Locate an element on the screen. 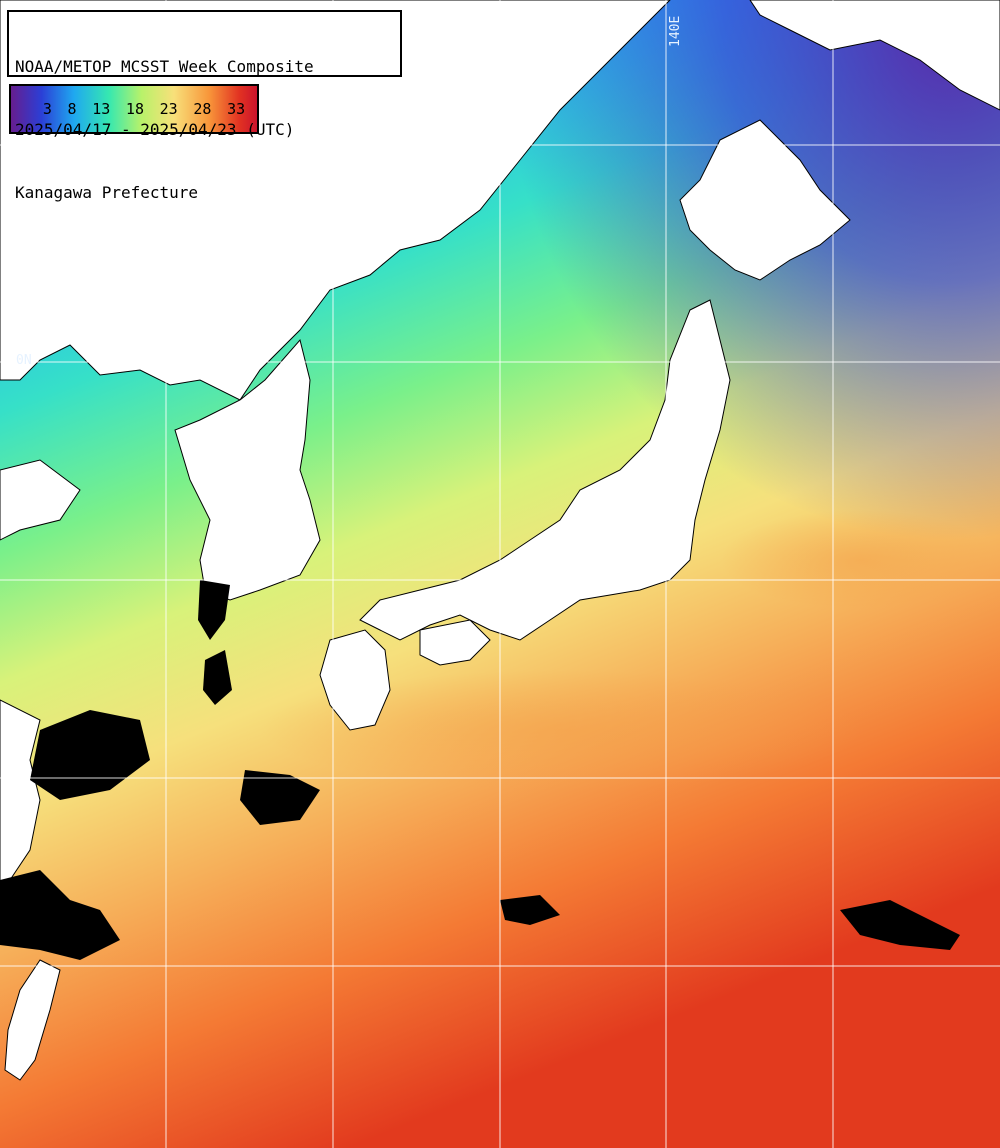  cloud-gap-east-pacific is located at coordinates (900, 925).